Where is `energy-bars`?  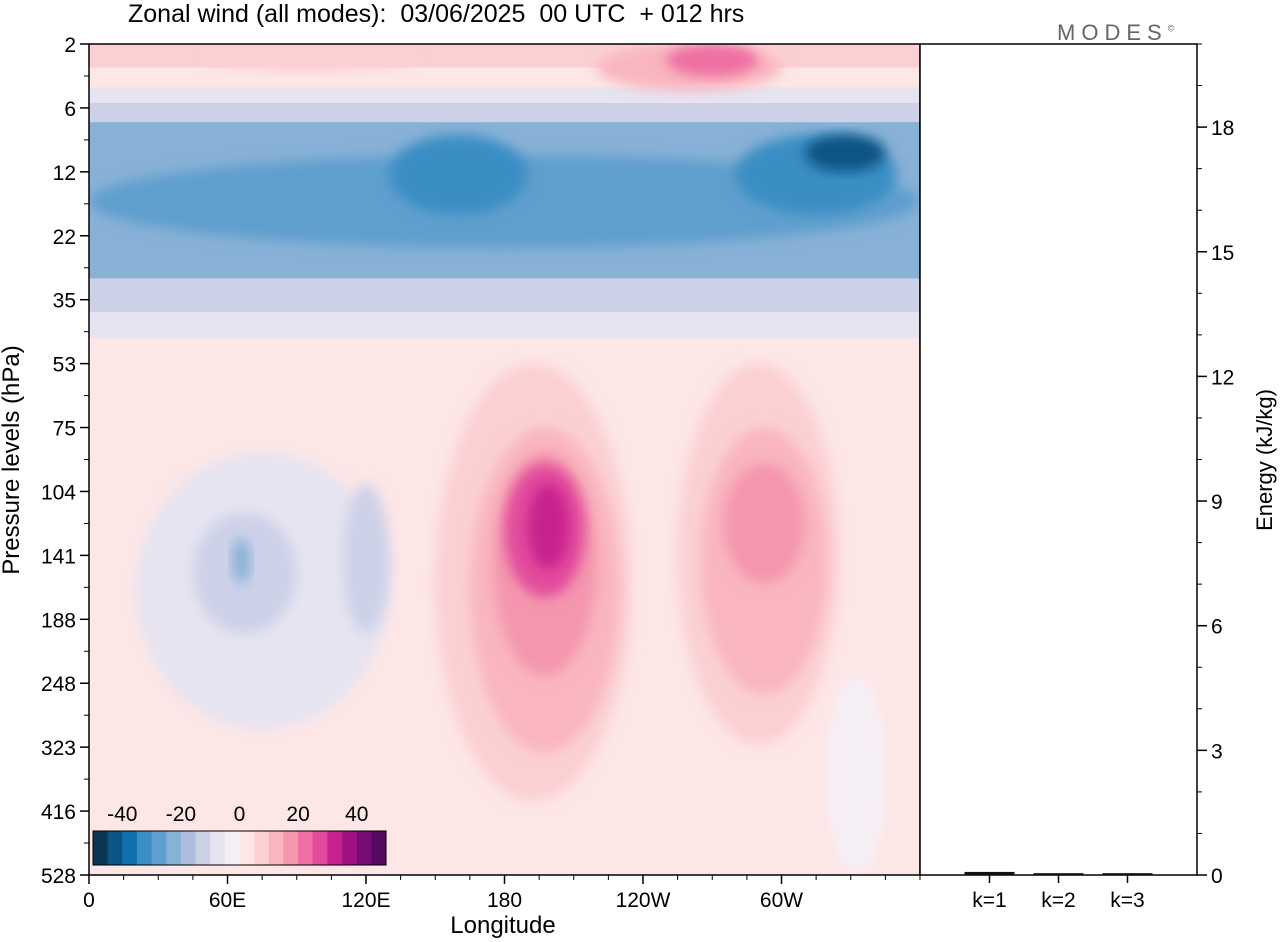
energy-bars is located at coordinates (1058, 873).